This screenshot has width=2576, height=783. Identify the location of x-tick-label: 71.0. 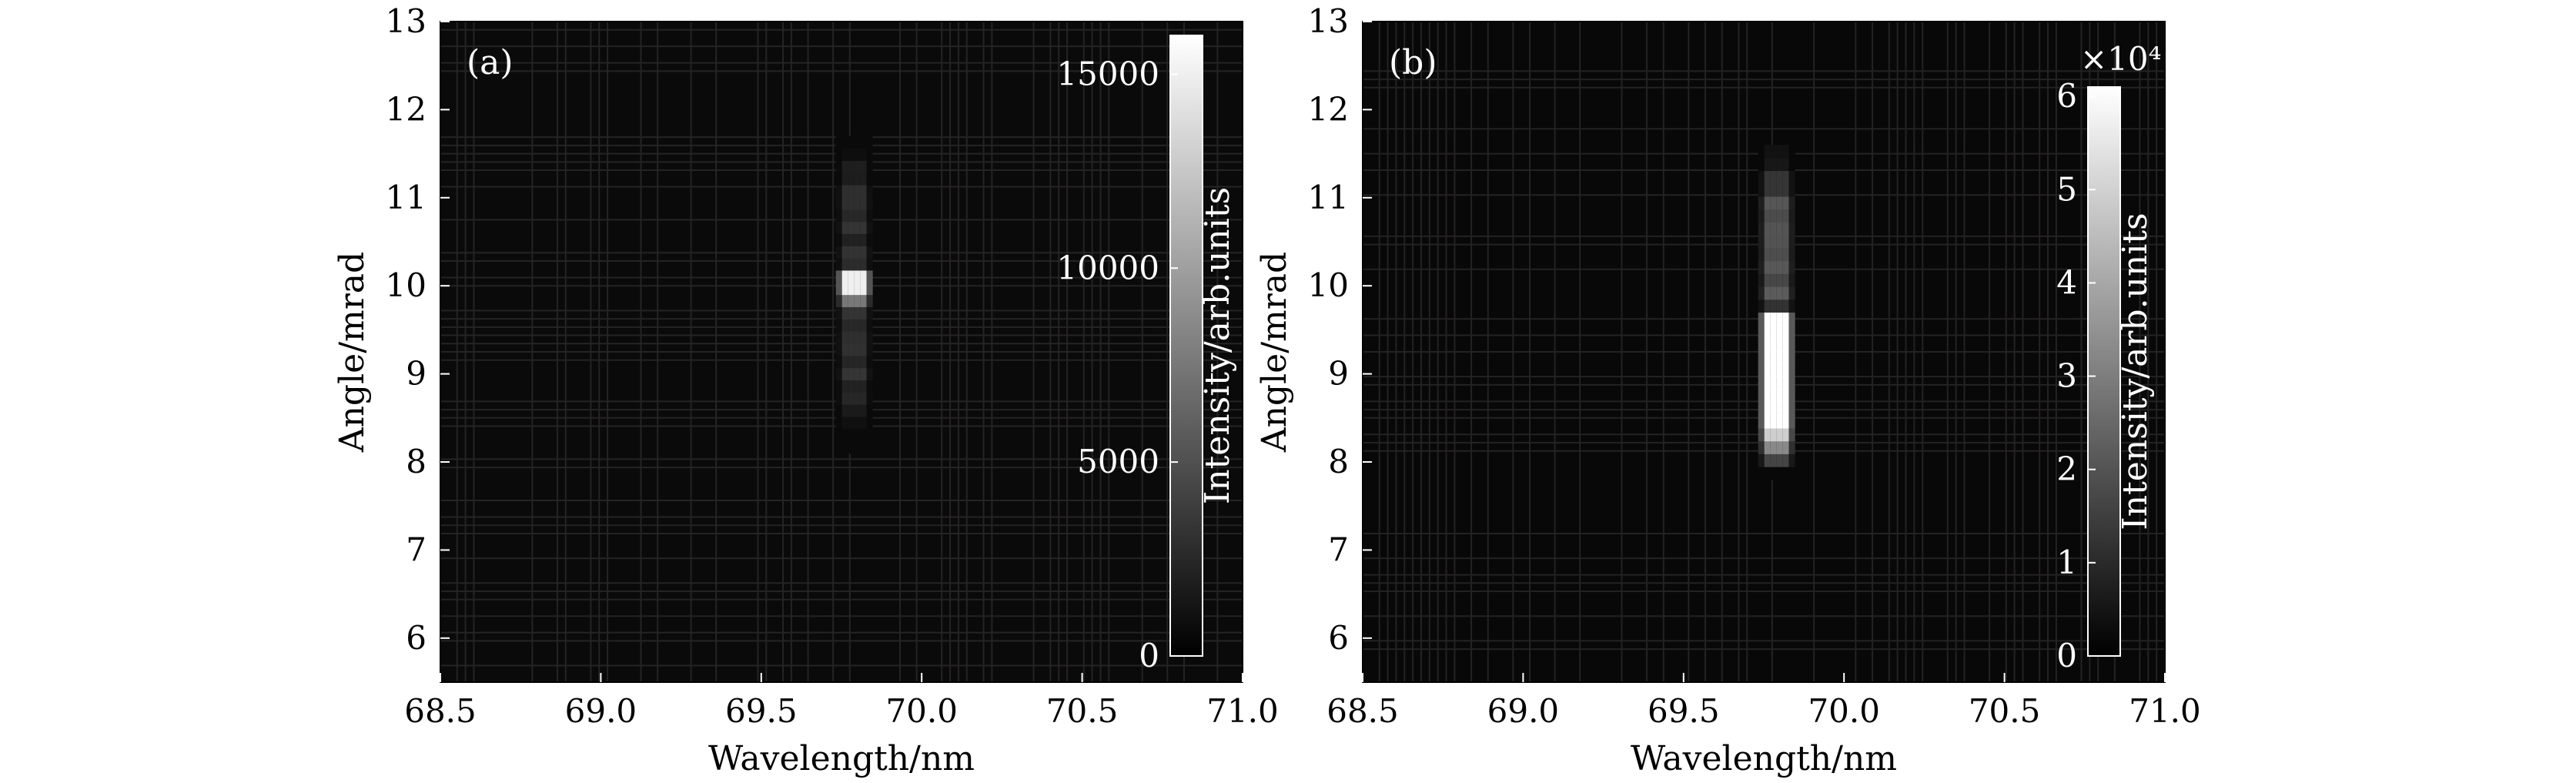
(1242, 711).